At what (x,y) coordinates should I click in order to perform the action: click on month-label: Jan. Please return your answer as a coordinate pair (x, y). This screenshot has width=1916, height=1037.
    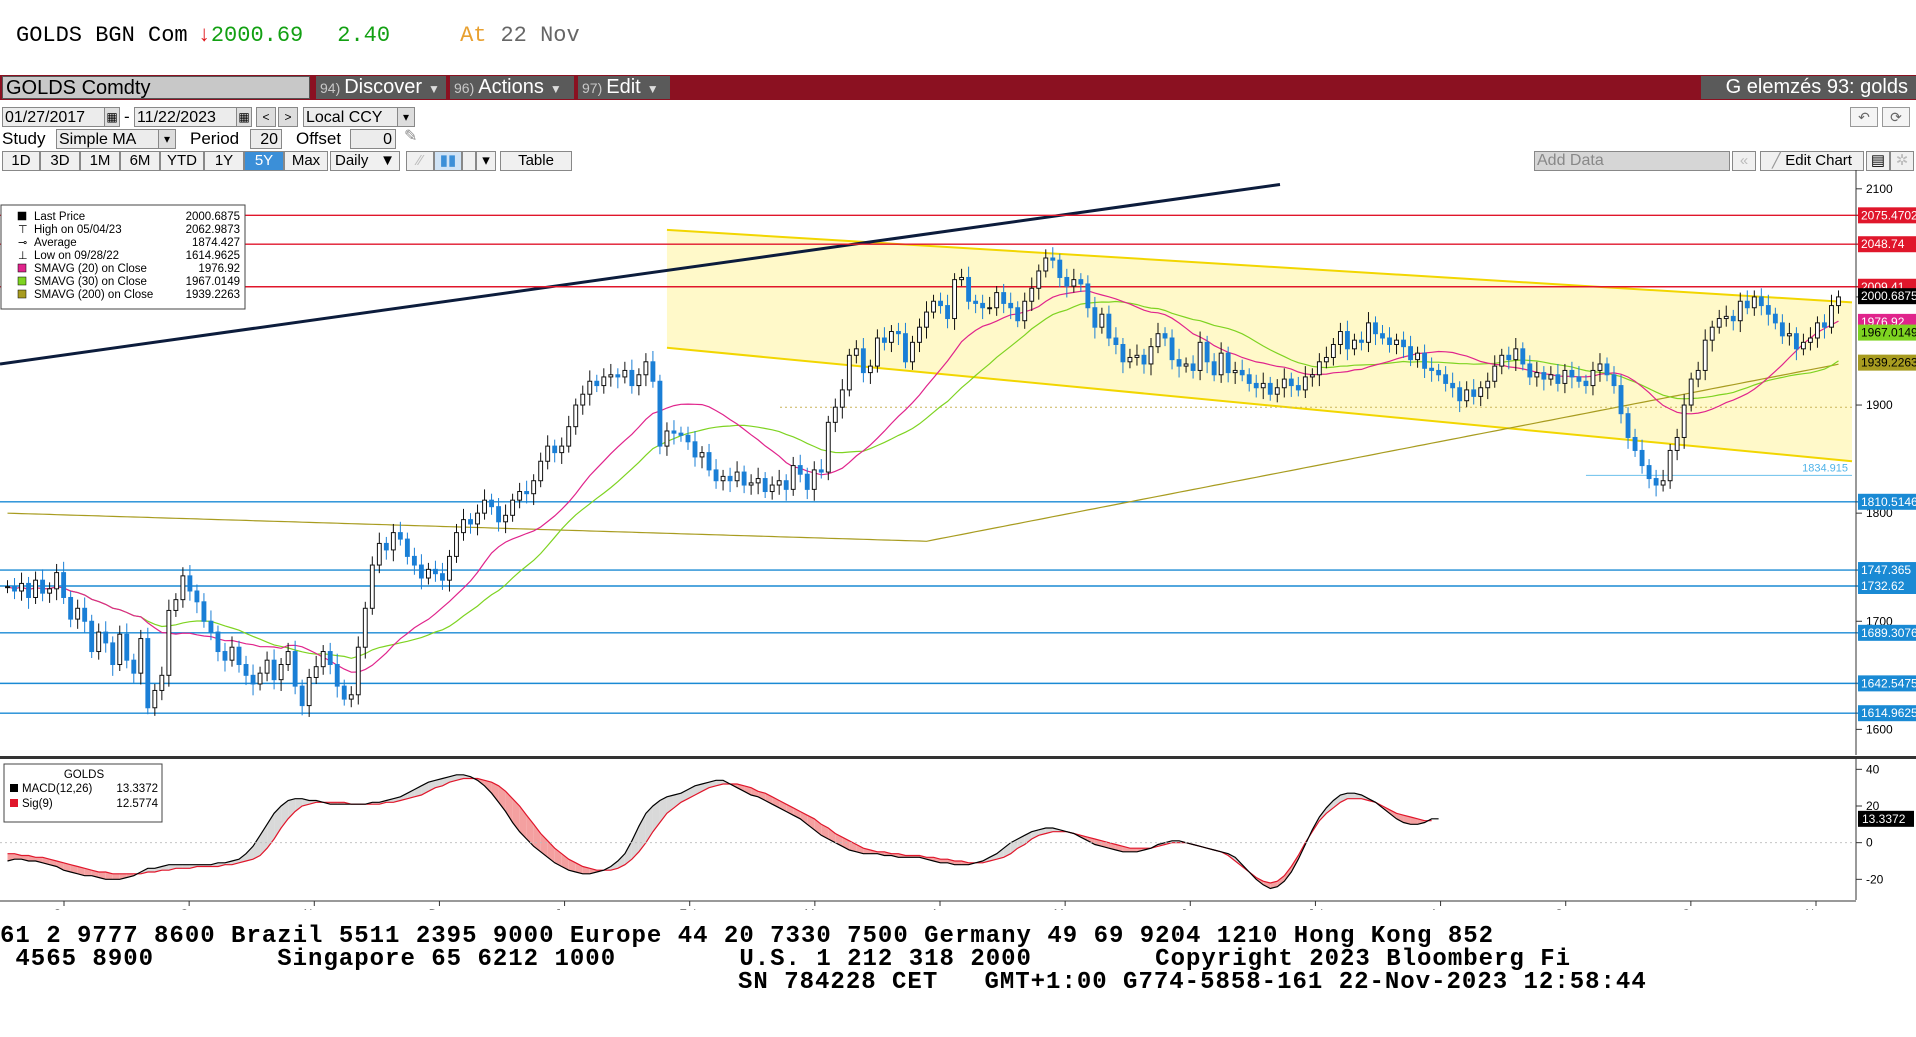
    Looking at the image, I should click on (564, 908).